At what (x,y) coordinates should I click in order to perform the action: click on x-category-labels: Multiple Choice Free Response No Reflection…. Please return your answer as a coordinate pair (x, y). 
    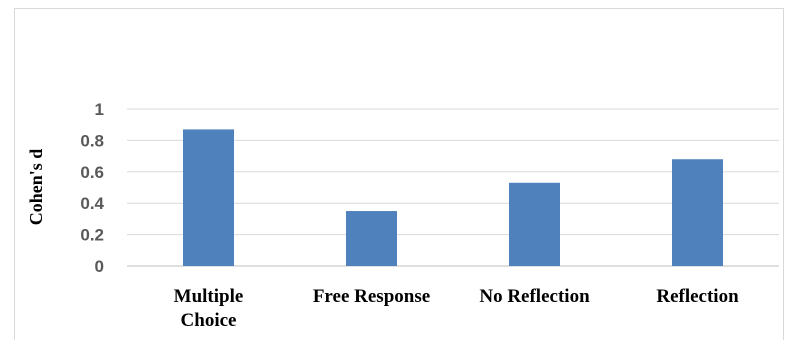
    Looking at the image, I should click on (456, 308).